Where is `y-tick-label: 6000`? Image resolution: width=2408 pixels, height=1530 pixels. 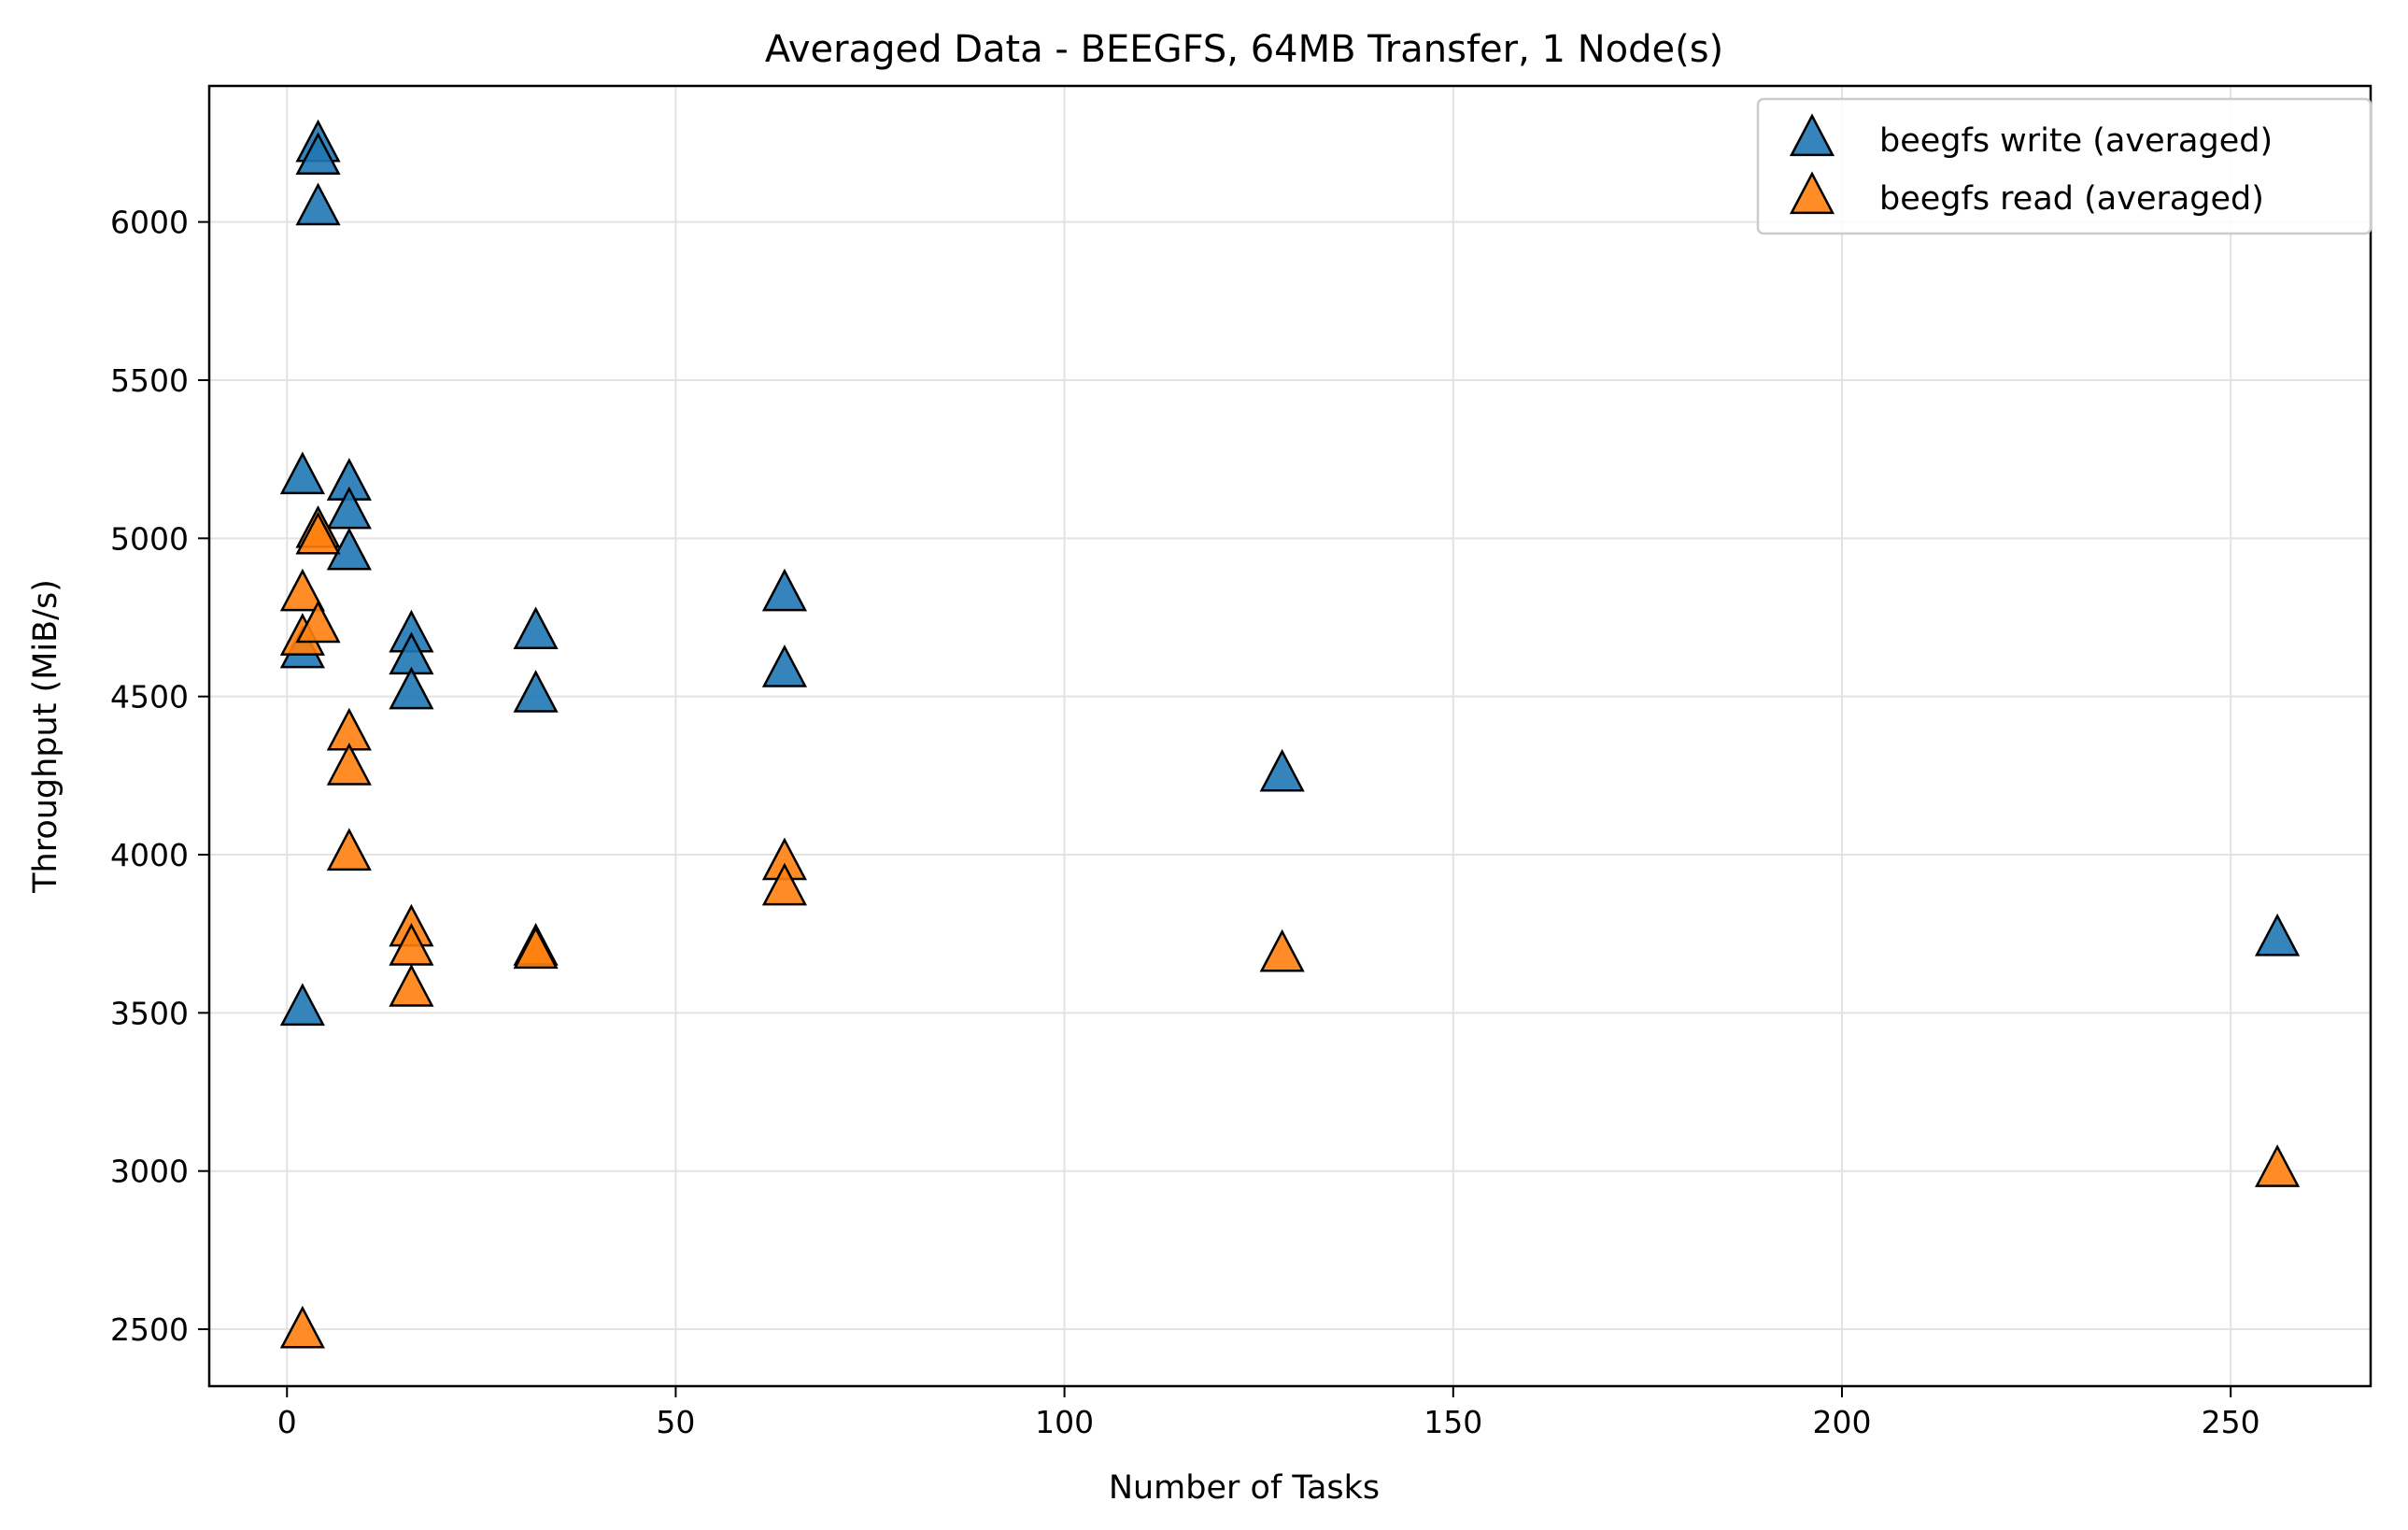
y-tick-label: 6000 is located at coordinates (149, 223).